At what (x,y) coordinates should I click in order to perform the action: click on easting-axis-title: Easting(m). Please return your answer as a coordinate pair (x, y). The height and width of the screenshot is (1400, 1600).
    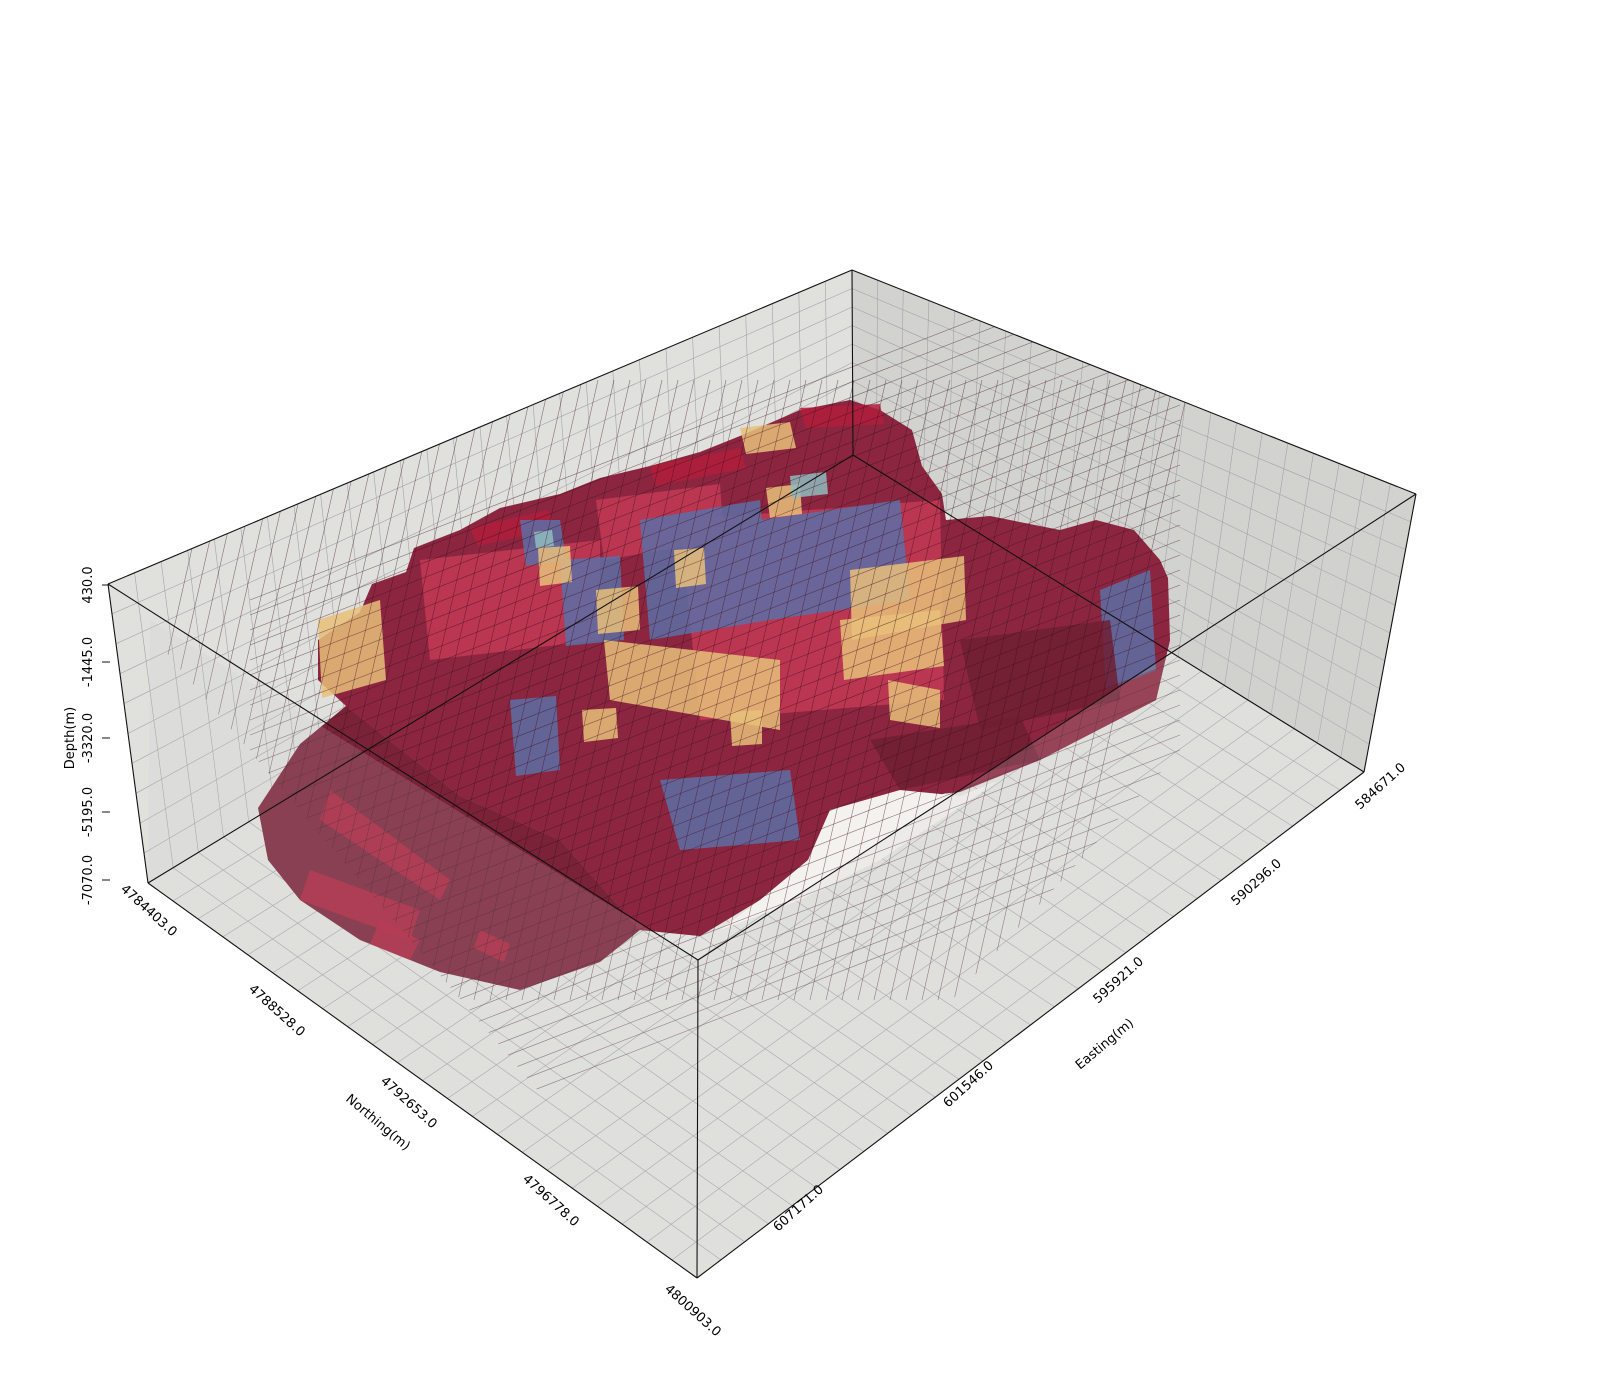
    Looking at the image, I should click on (1105, 1044).